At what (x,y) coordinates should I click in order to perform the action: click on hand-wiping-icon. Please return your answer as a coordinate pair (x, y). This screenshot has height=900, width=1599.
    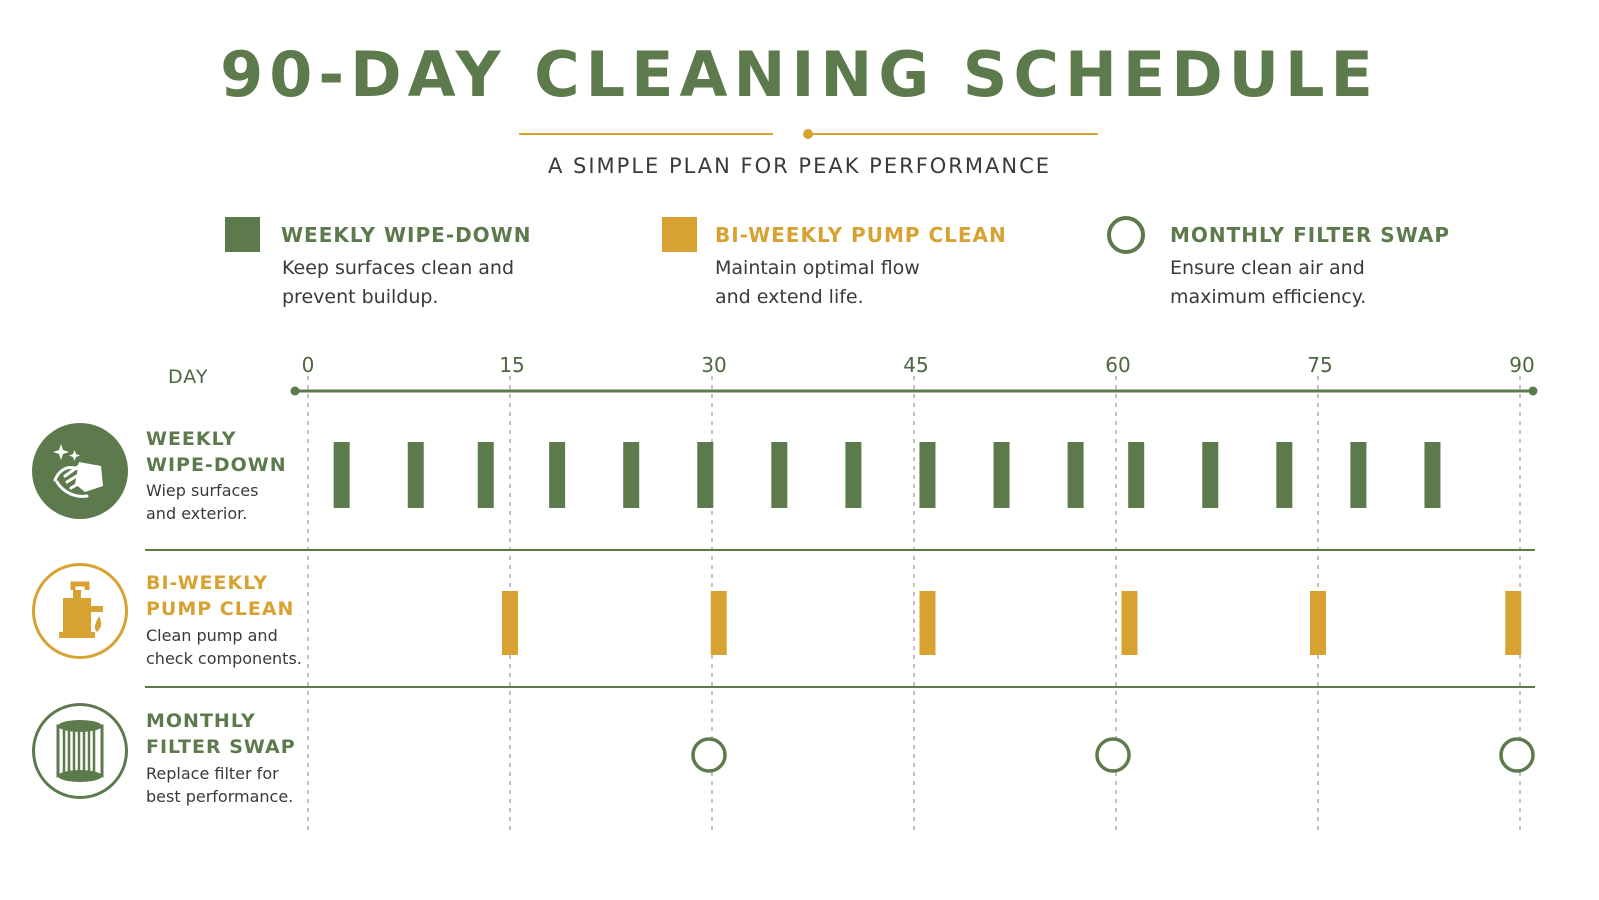
    Looking at the image, I should click on (78, 471).